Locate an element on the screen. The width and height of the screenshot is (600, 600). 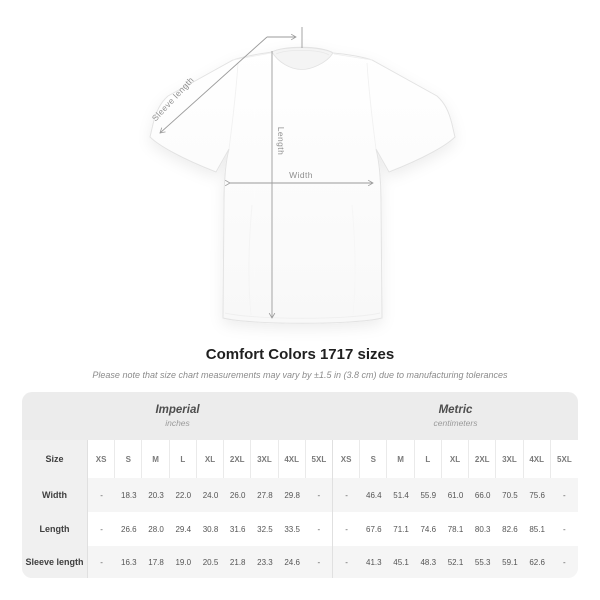
size-header-metric-3xl: 3XL is located at coordinates (510, 459).